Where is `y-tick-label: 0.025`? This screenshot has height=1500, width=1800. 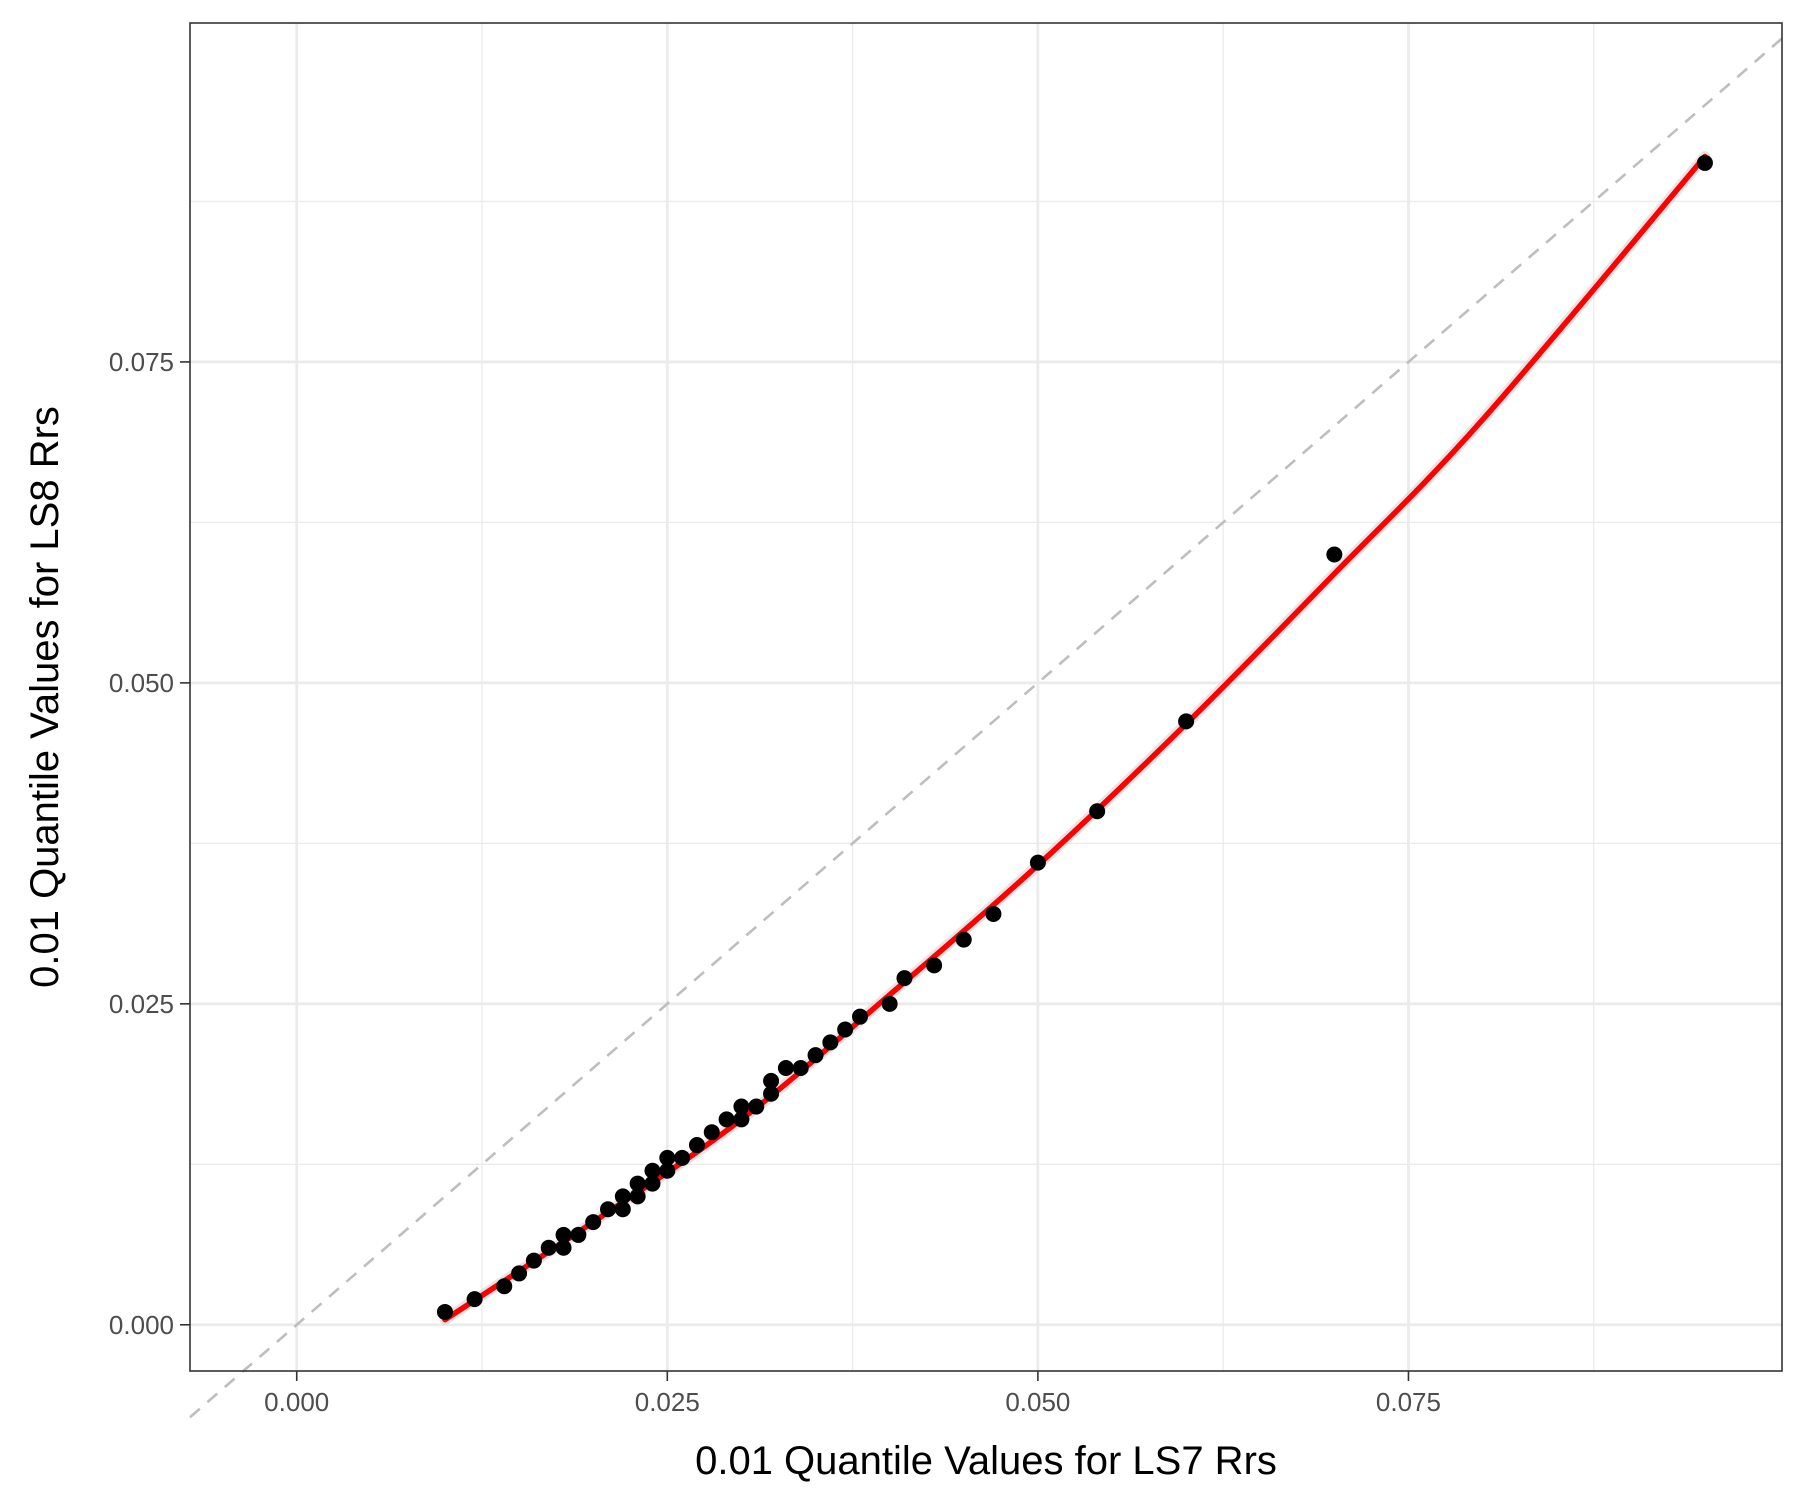
y-tick-label: 0.025 is located at coordinates (141, 1004).